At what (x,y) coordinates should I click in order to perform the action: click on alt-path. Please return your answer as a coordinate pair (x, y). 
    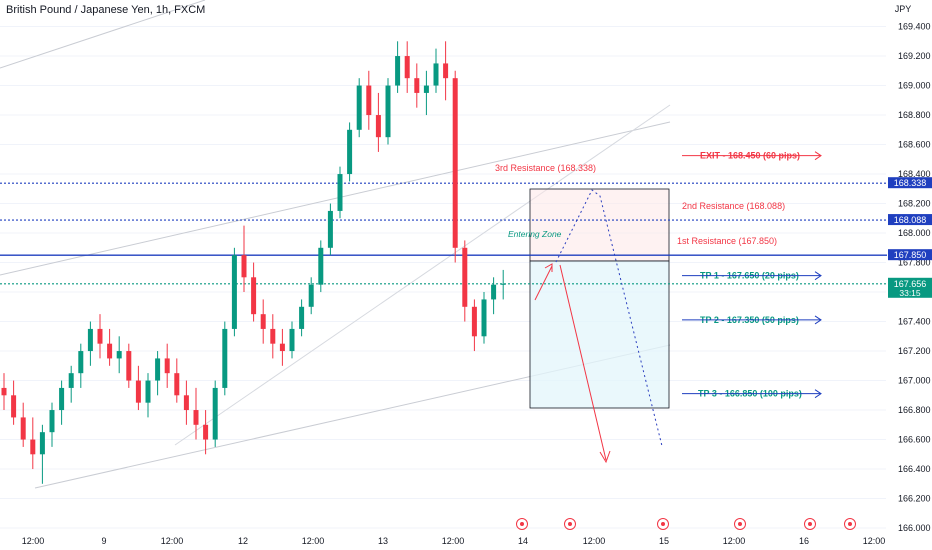
    Looking at the image, I should click on (609, 318).